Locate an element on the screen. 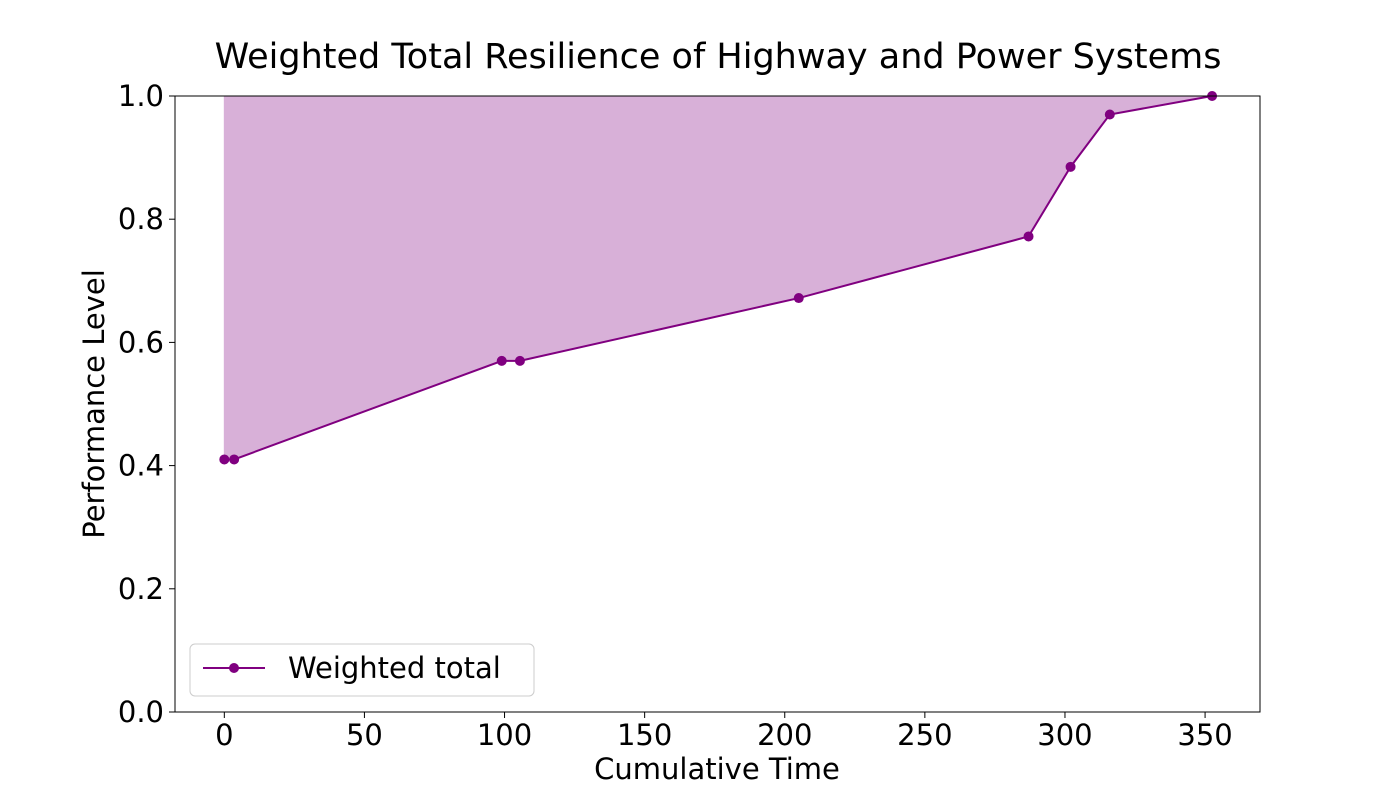  x-tick-label: 300 is located at coordinates (1064, 735).